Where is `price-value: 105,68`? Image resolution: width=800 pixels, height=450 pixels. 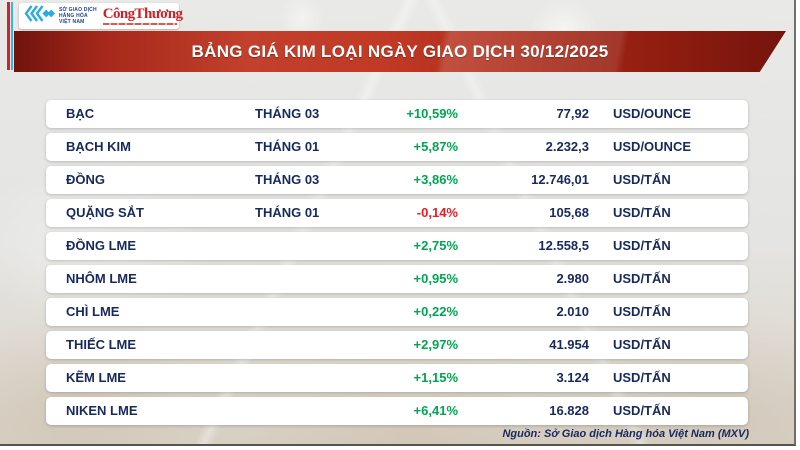
price-value: 105,68 is located at coordinates (569, 212).